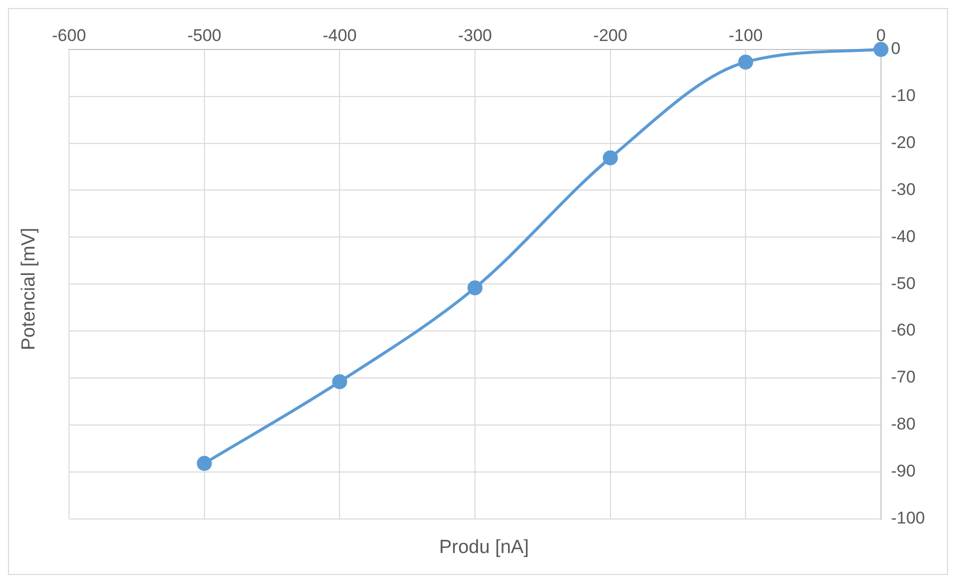 This screenshot has height=583, width=958. Describe the element at coordinates (903, 471) in the screenshot. I see `y-tick-label: -90` at that location.